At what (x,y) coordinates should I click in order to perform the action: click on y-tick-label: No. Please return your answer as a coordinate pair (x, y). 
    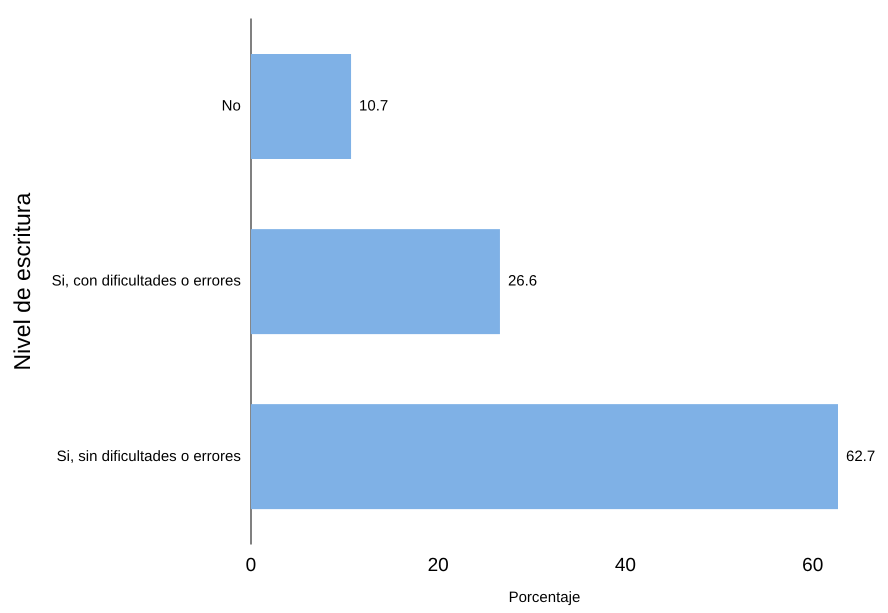
    Looking at the image, I should click on (231, 106).